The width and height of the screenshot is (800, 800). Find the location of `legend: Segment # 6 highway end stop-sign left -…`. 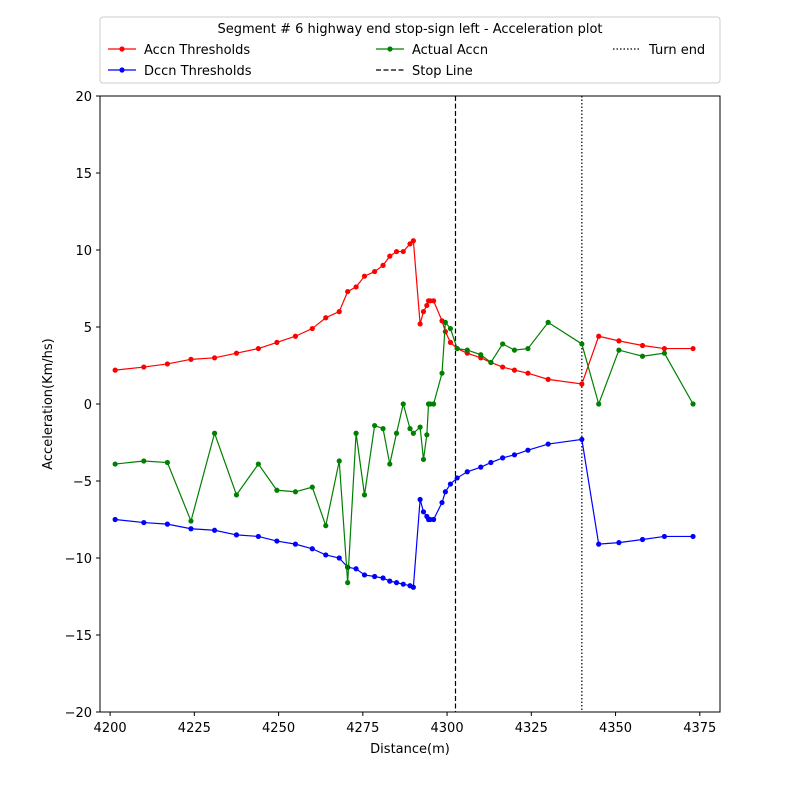

legend: Segment # 6 highway end stop-sign left -… is located at coordinates (410, 50).